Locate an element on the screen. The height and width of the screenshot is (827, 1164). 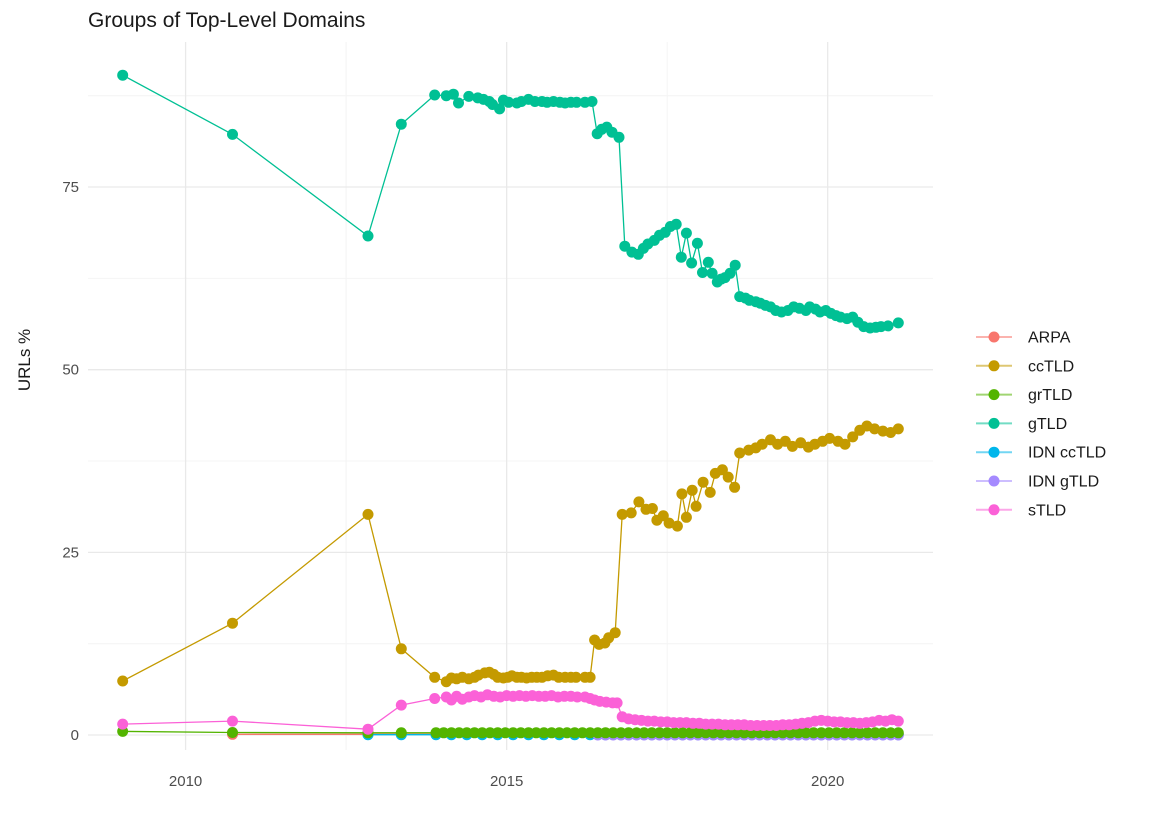
legend-item-gtld: gTLD is located at coordinates (1021, 424).